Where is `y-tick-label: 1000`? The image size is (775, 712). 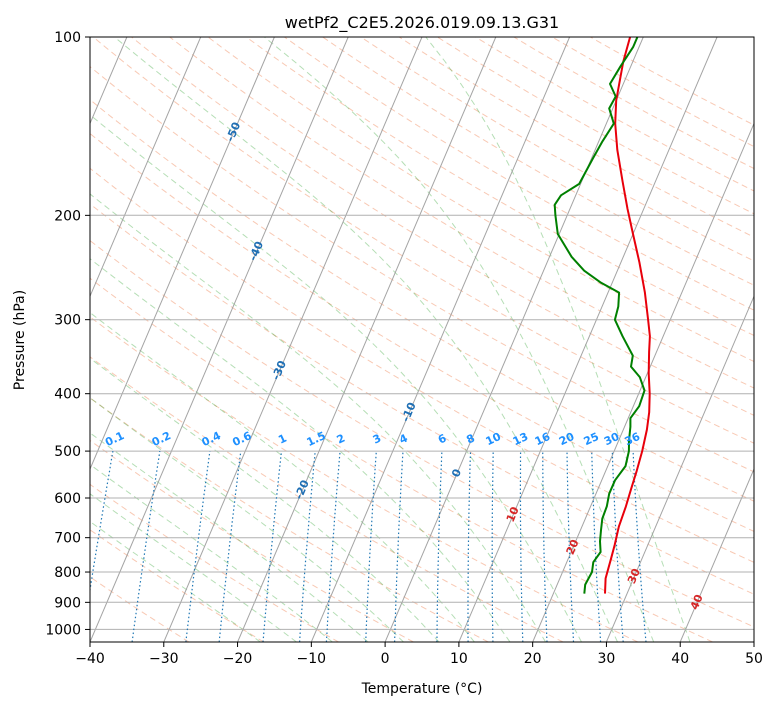 y-tick-label: 1000 is located at coordinates (63, 630).